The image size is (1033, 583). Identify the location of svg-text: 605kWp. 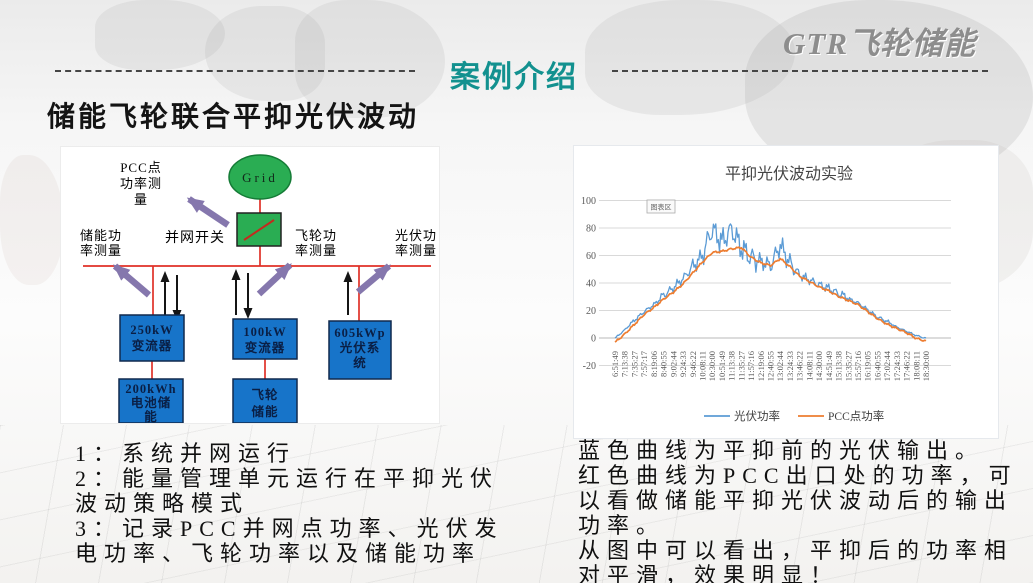
(359, 333).